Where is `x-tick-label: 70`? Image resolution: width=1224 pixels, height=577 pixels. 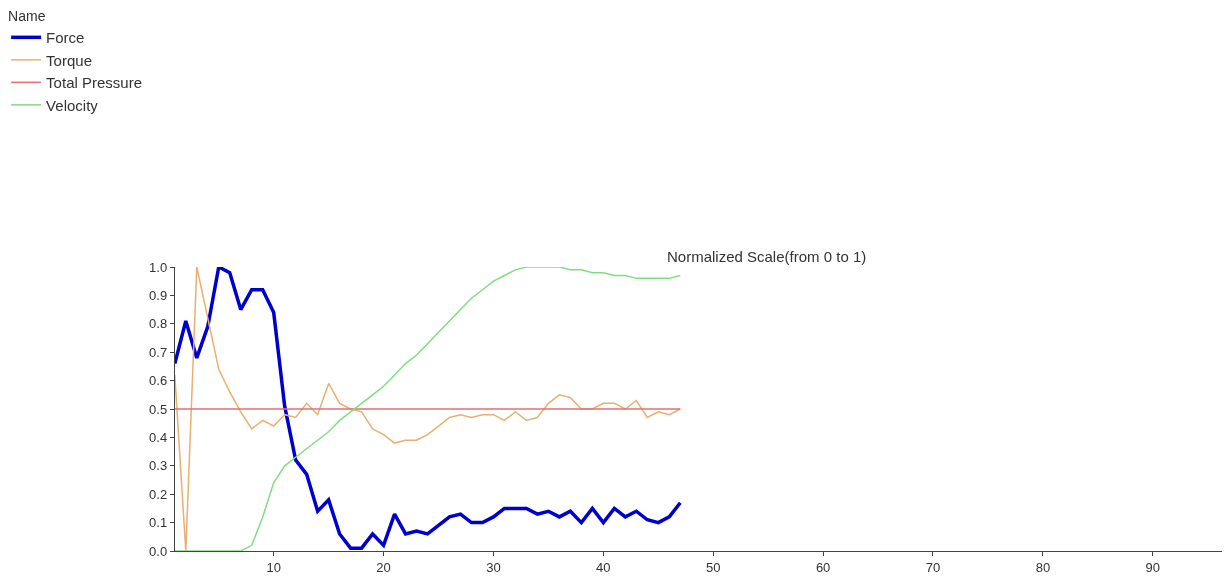 x-tick-label: 70 is located at coordinates (933, 567).